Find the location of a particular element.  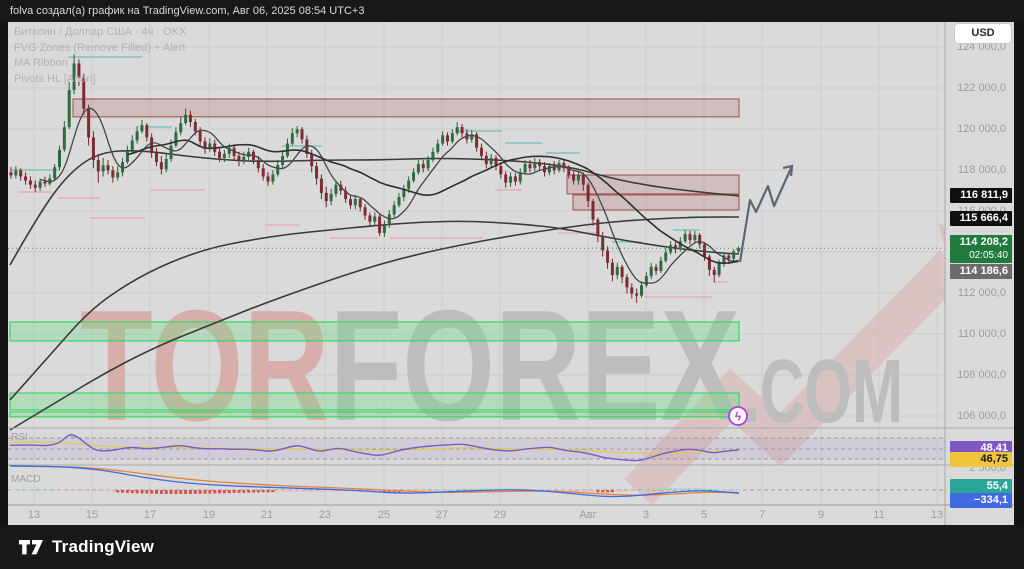

ma-medium-line is located at coordinates (433, 201).